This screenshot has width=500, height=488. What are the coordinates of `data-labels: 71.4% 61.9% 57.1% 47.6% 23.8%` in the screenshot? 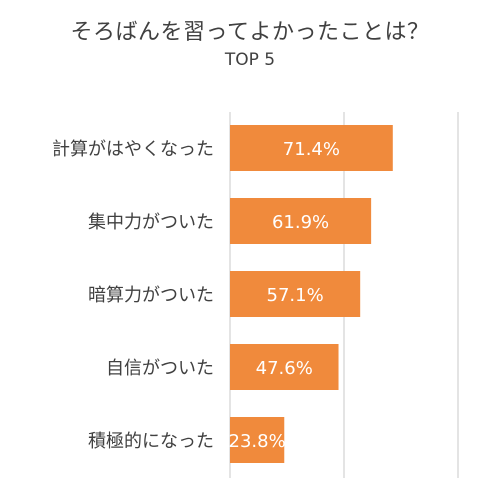 It's located at (284, 295).